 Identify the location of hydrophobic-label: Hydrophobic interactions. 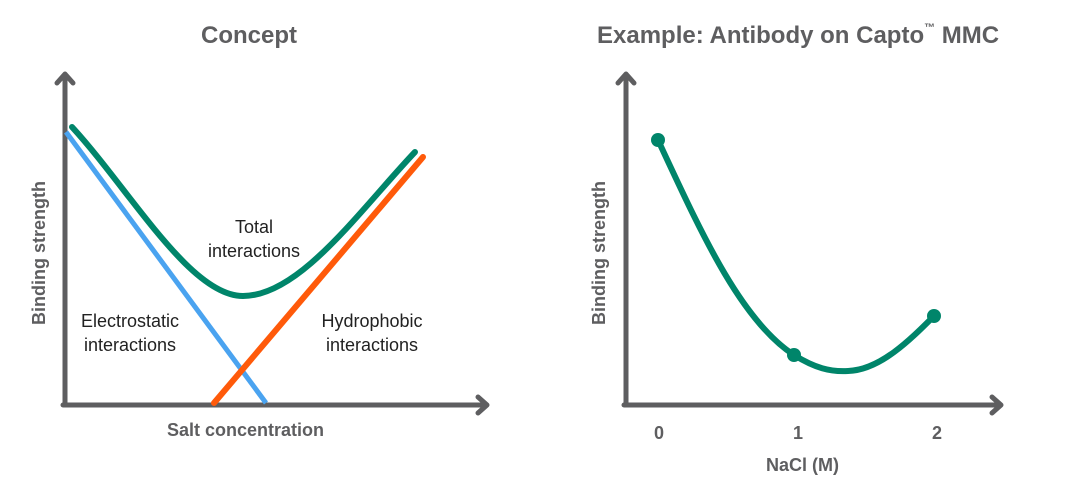
(372, 333).